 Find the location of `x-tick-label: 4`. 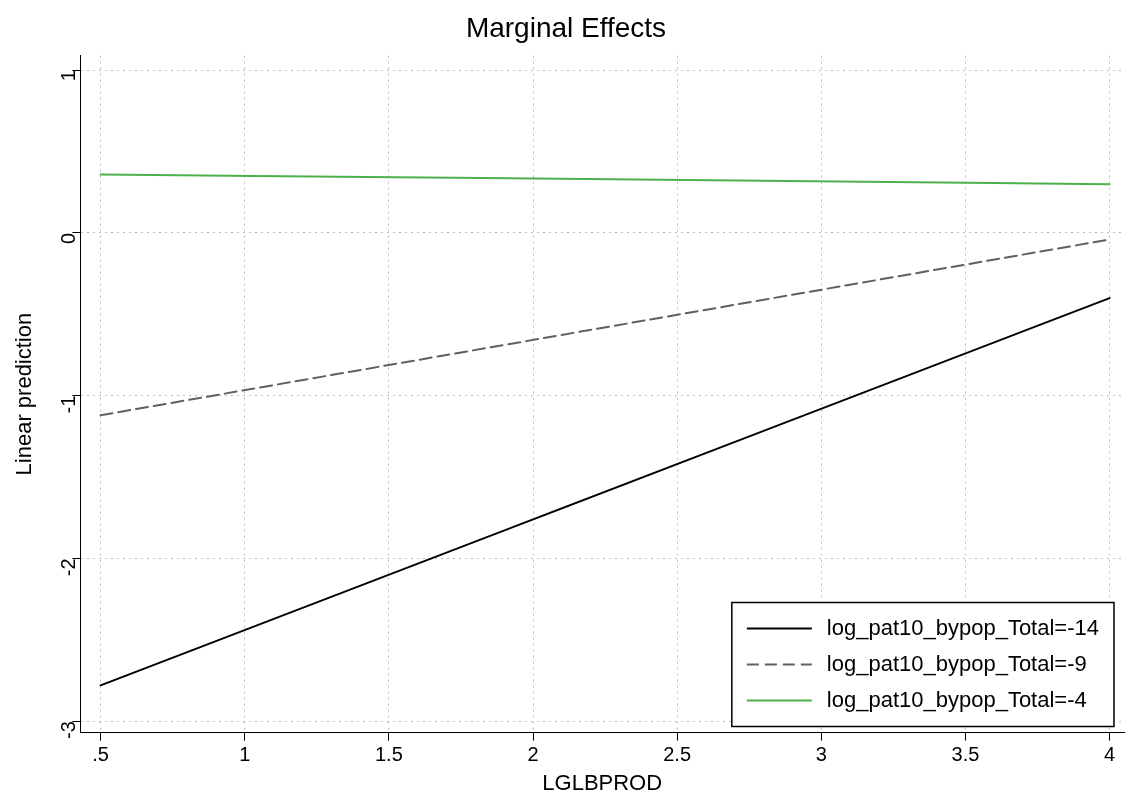

x-tick-label: 4 is located at coordinates (1110, 754).